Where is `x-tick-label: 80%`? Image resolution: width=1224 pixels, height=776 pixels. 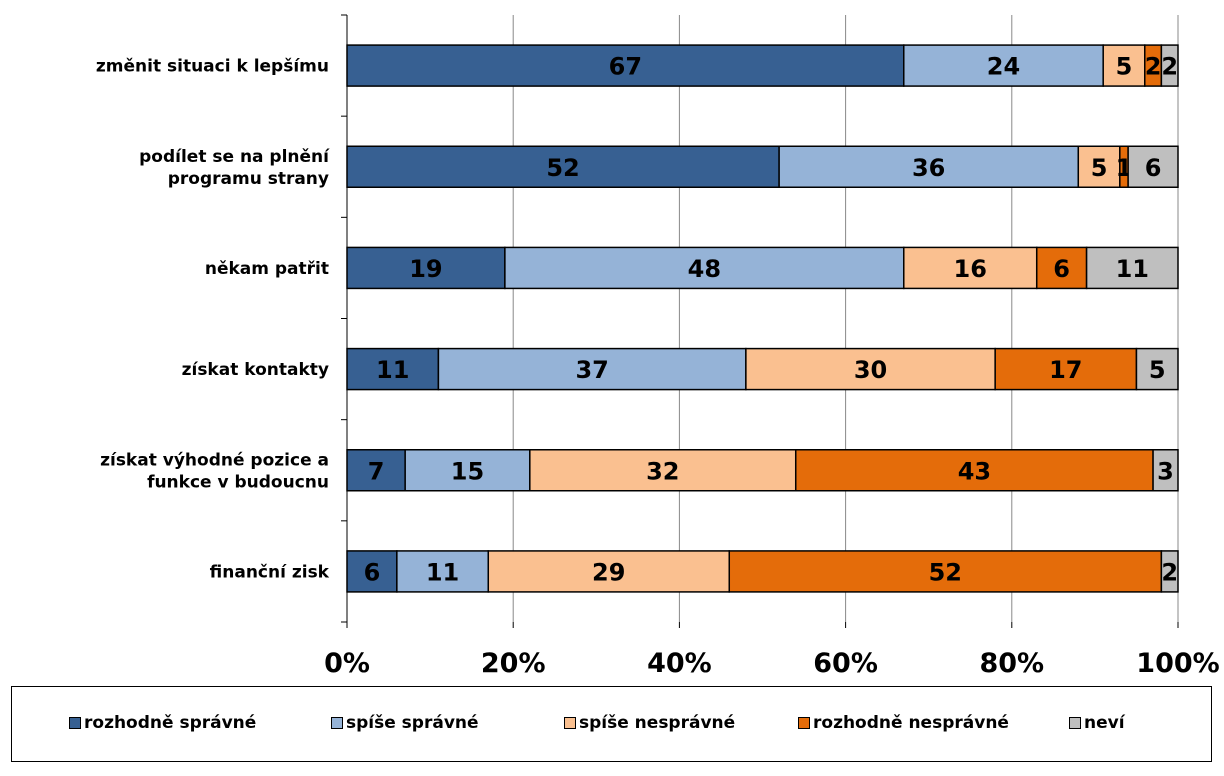 x-tick-label: 80% is located at coordinates (1011, 663).